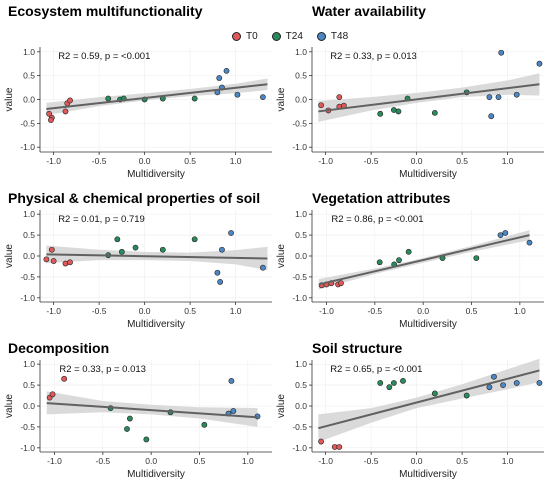 Image resolution: width=550 pixels, height=488 pixels. Describe the element at coordinates (101, 219) in the screenshot. I see `stat-annotation: R2 = 0.01, p = 0.719` at that location.